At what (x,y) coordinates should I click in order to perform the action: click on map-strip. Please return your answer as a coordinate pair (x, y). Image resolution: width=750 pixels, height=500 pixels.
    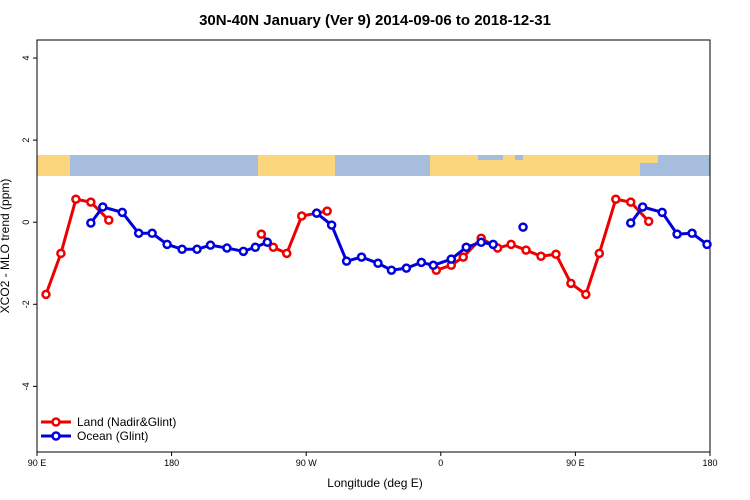
    Looking at the image, I should click on (373, 165).